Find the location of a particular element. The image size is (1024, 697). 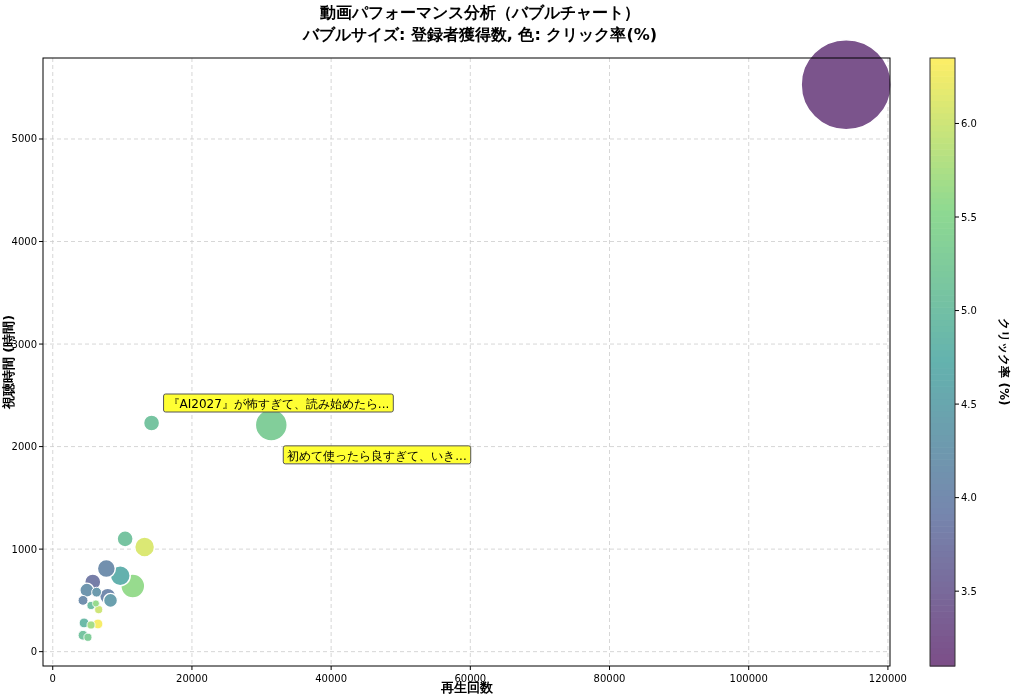

x-tick-label: 120000 is located at coordinates (888, 678).